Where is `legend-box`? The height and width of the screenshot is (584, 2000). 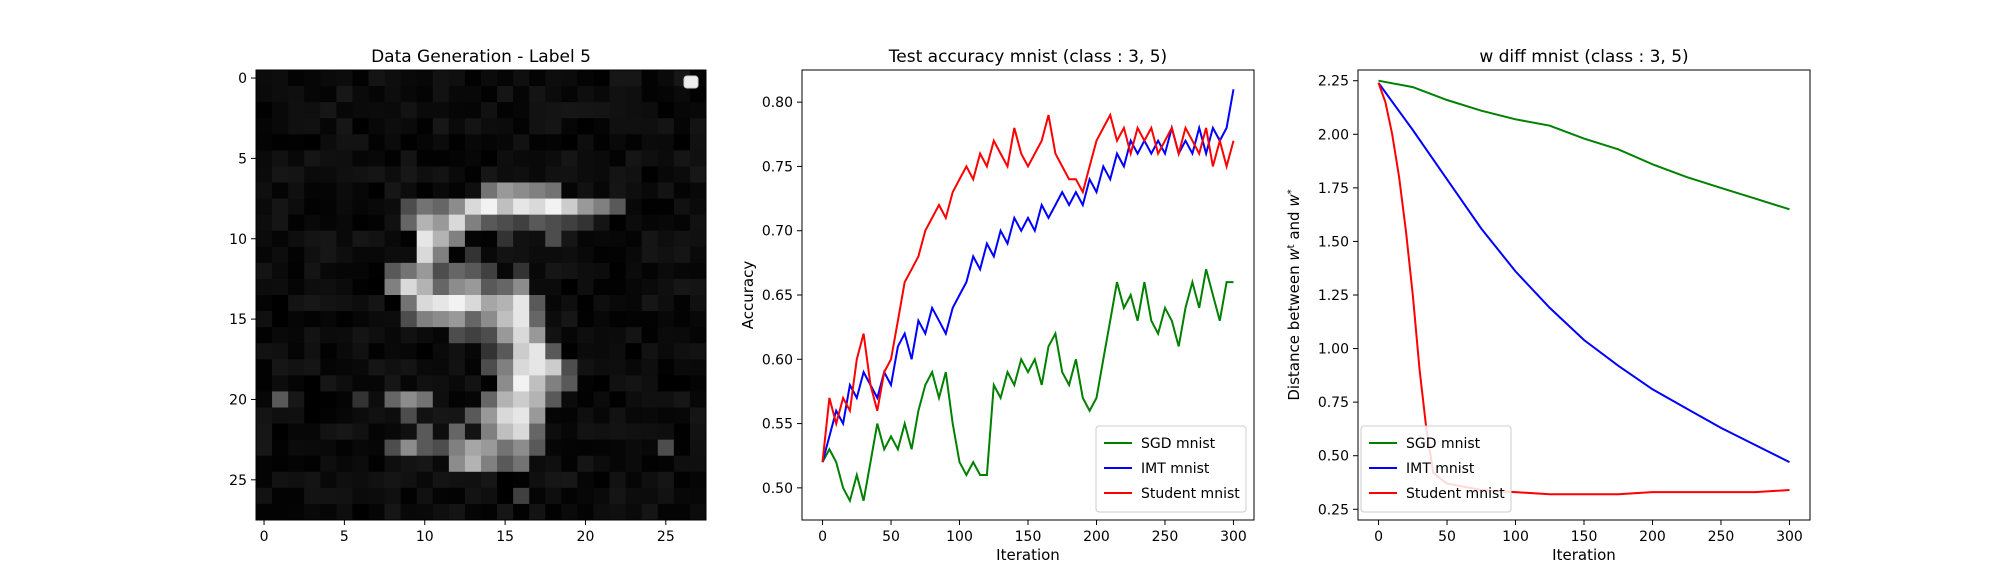 legend-box is located at coordinates (1171, 469).